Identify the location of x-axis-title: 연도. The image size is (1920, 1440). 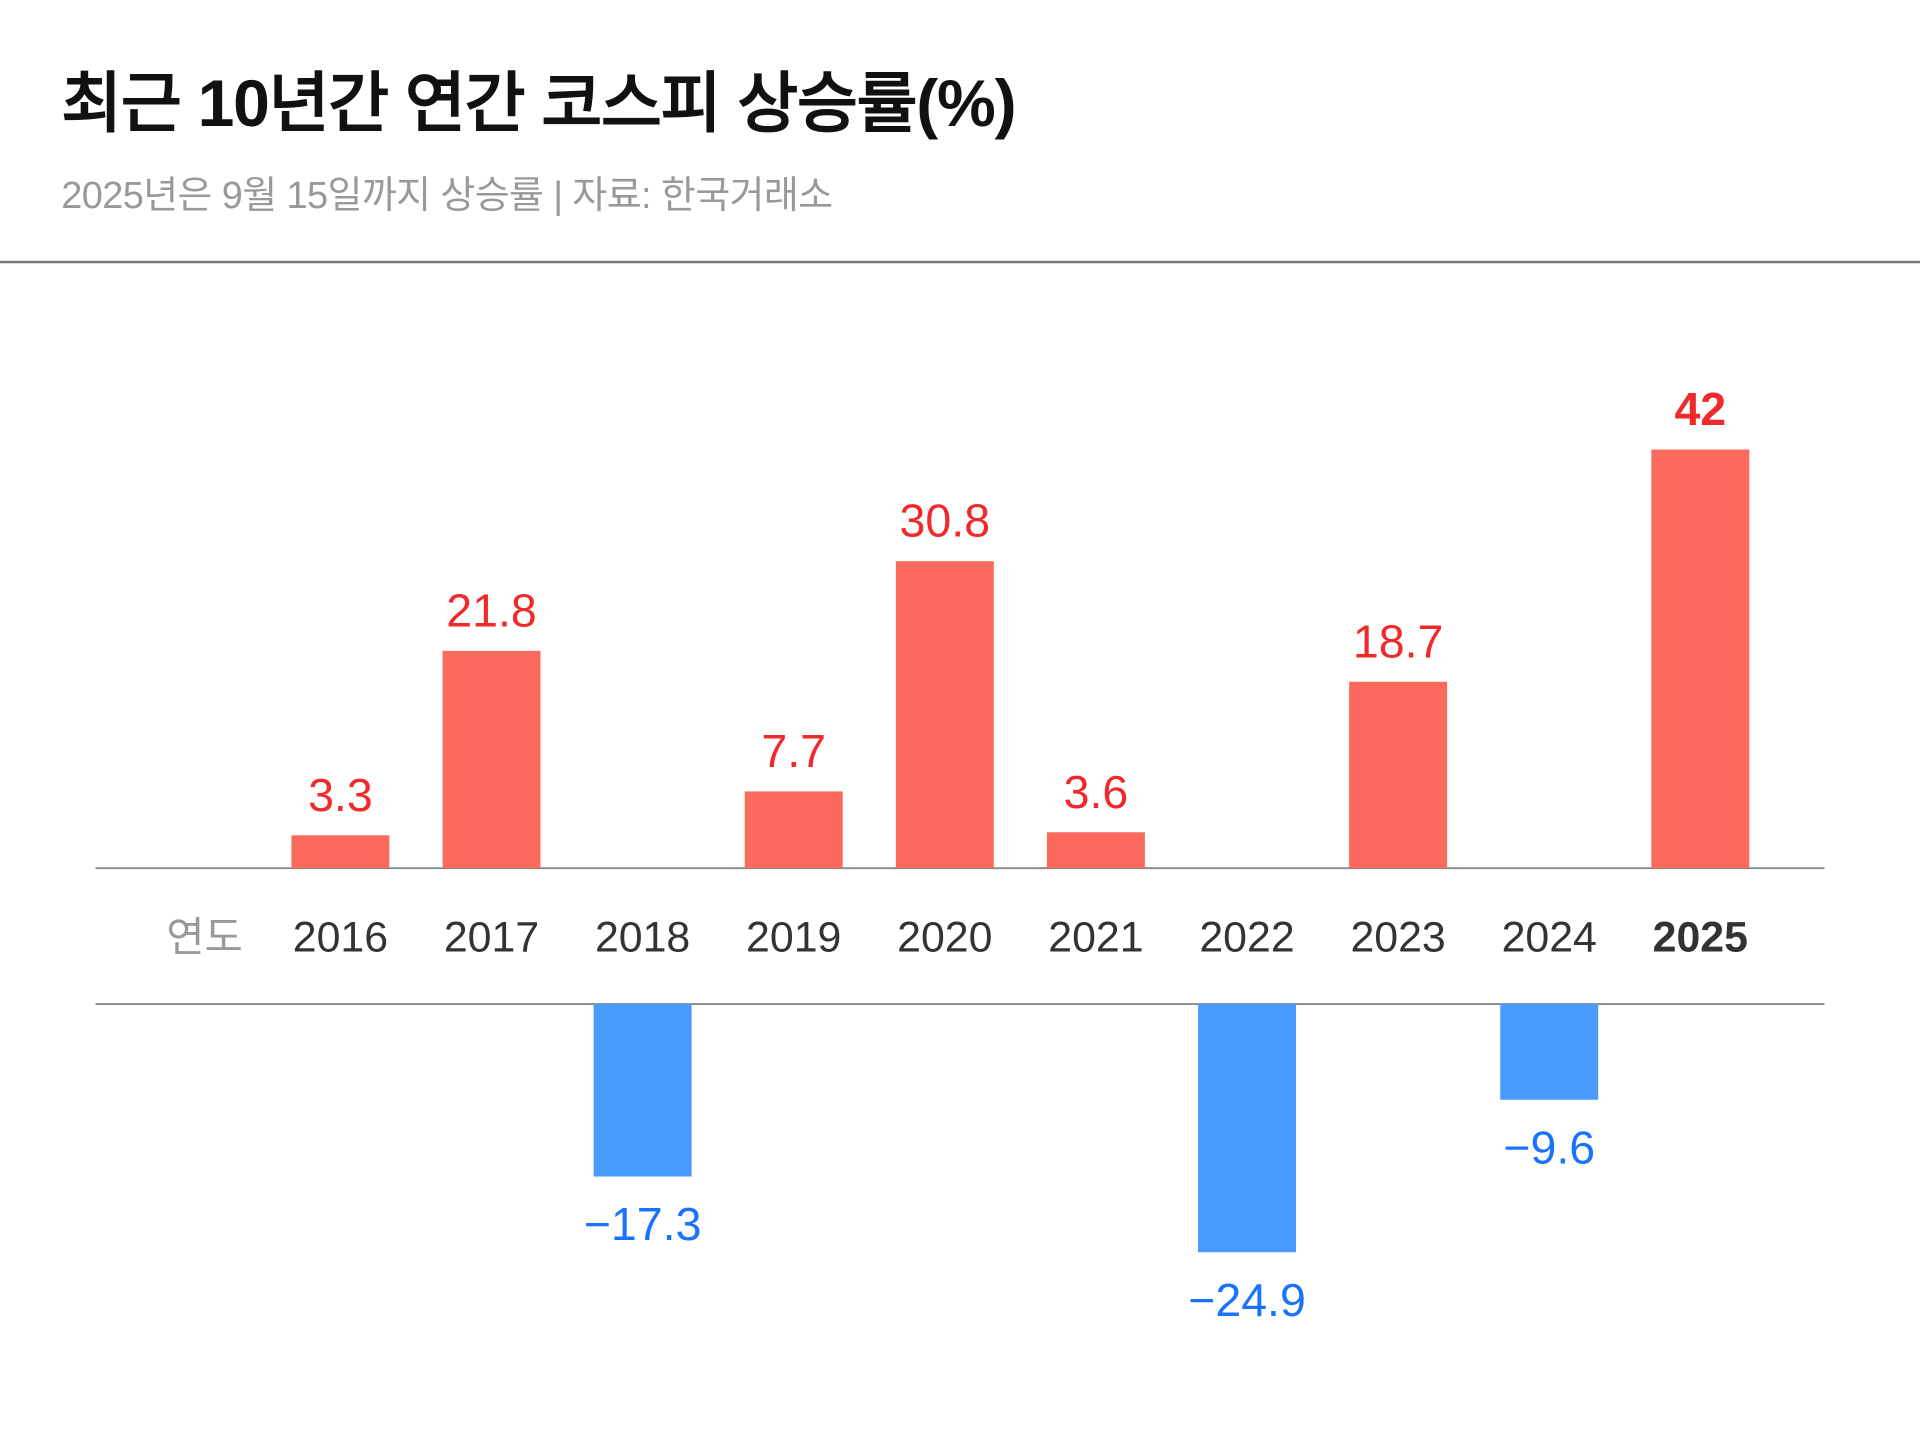
(204, 936).